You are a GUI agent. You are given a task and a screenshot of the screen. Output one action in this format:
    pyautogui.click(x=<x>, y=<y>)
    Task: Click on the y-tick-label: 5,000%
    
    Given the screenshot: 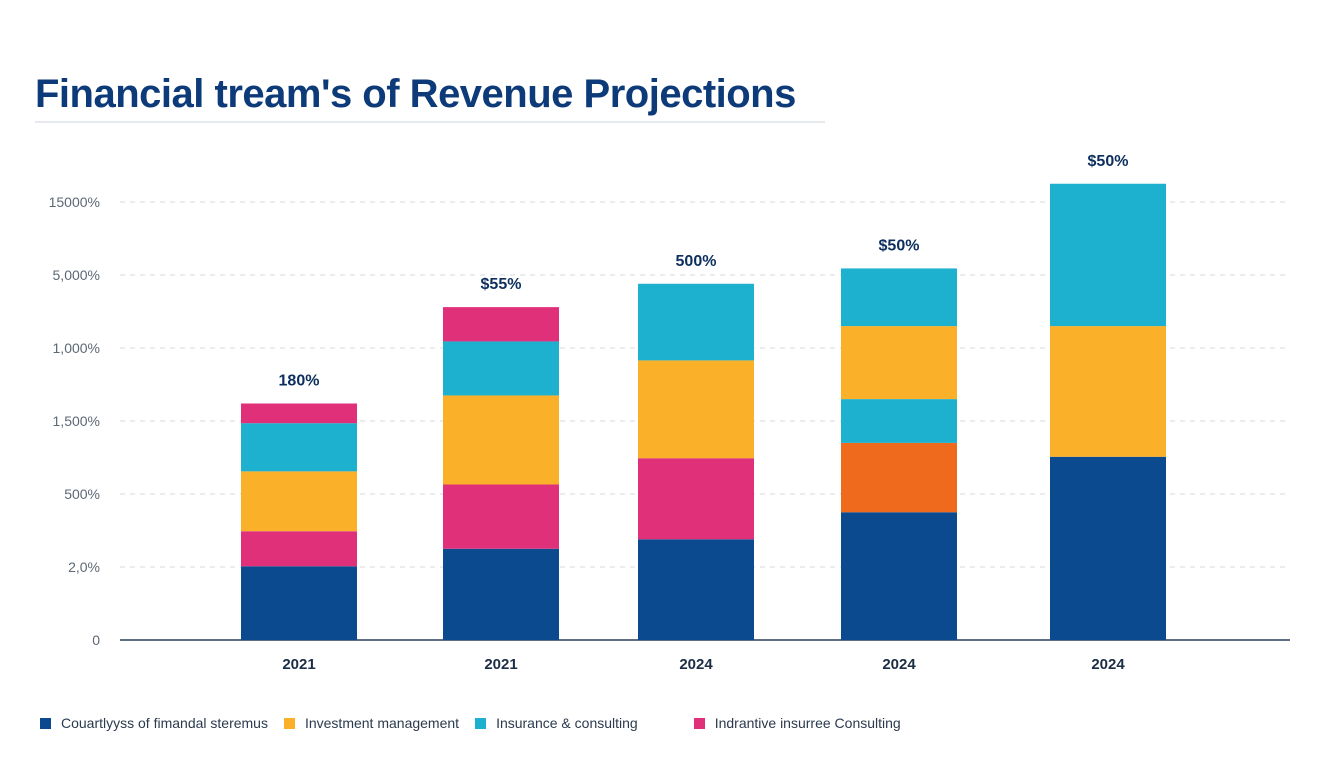 What is the action you would take?
    pyautogui.click(x=76, y=275)
    